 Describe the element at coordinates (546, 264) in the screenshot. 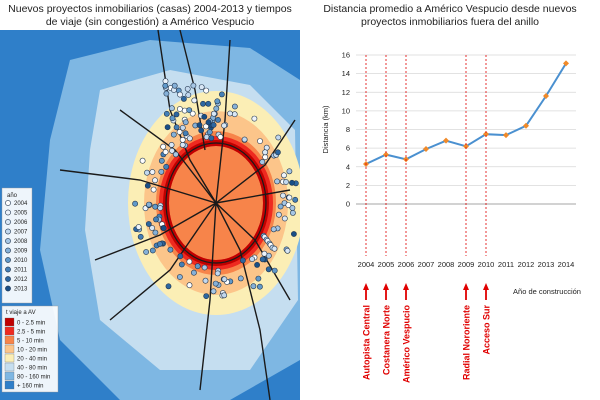

I see `x-tick-label: 2013` at that location.